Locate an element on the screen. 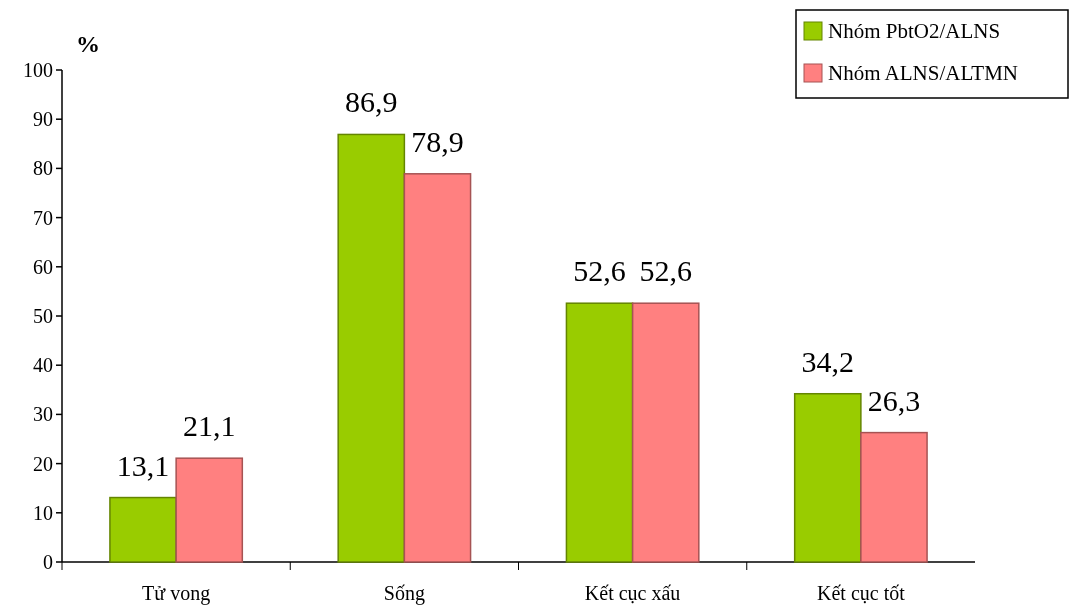 This screenshot has width=1074, height=605. data-label: 34,2 is located at coordinates (828, 361).